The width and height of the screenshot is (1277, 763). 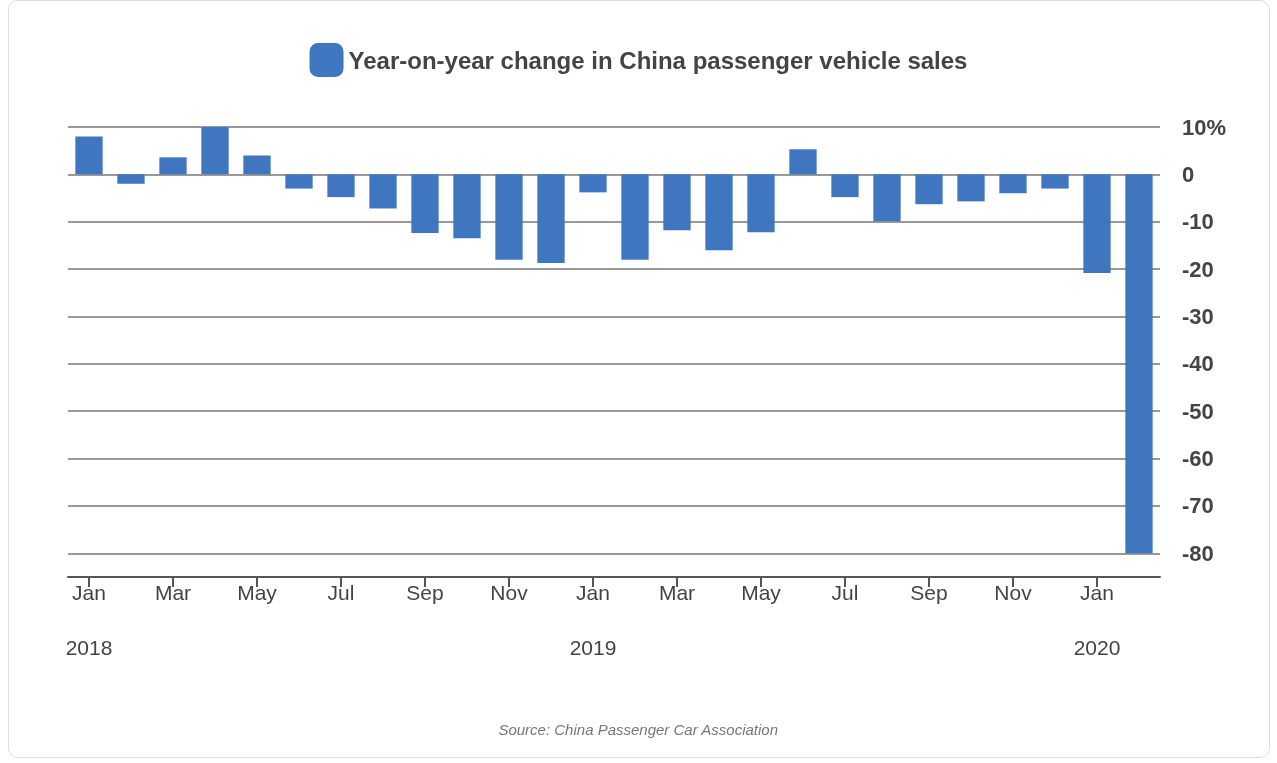 What do you see at coordinates (1198, 506) in the screenshot?
I see `y-tick-label: -70` at bounding box center [1198, 506].